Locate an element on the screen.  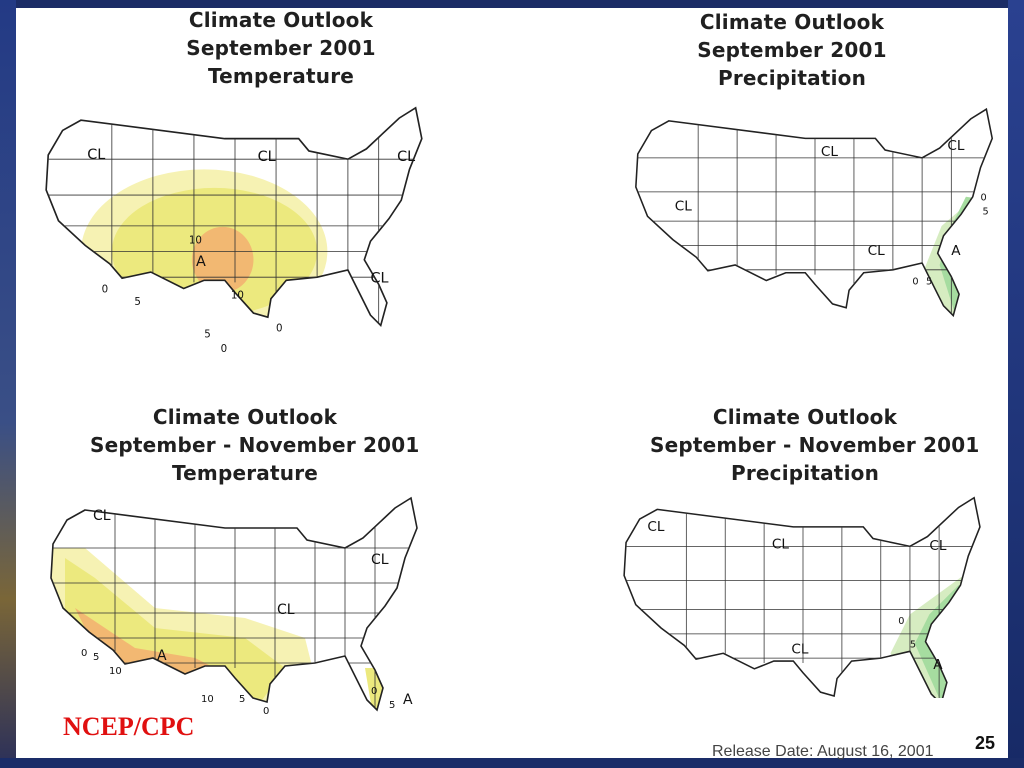
region-wet-mid is located at coordinates (966, 256).